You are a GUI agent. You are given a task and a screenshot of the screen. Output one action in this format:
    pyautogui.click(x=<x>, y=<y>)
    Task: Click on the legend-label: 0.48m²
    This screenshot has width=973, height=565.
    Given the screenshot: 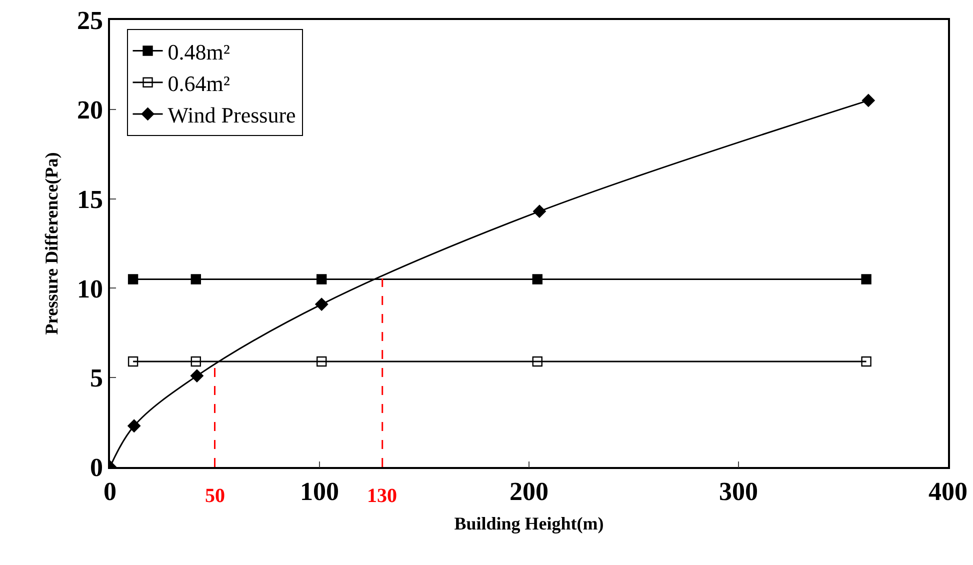 What is the action you would take?
    pyautogui.click(x=199, y=51)
    